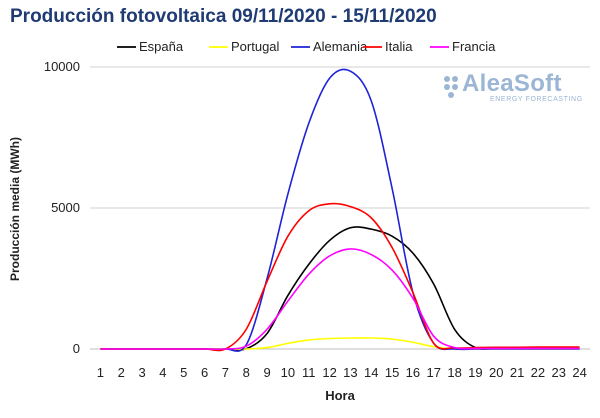 This screenshot has width=600, height=418. I want to click on legend-label: Portugal, so click(255, 46).